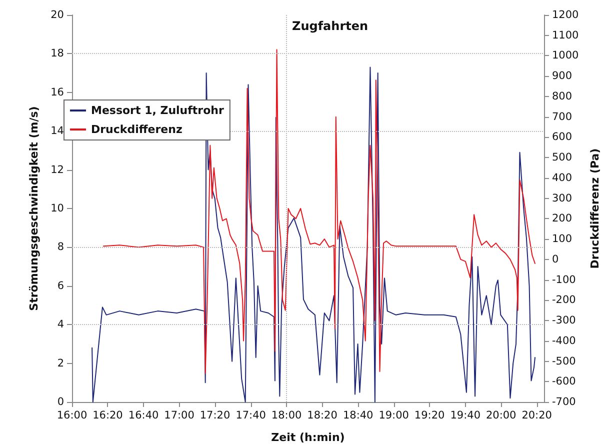 Image resolution: width=614 pixels, height=448 pixels. Describe the element at coordinates (157, 110) in the screenshot. I see `legend-label: Messort 1, Zuluftrohr` at that location.